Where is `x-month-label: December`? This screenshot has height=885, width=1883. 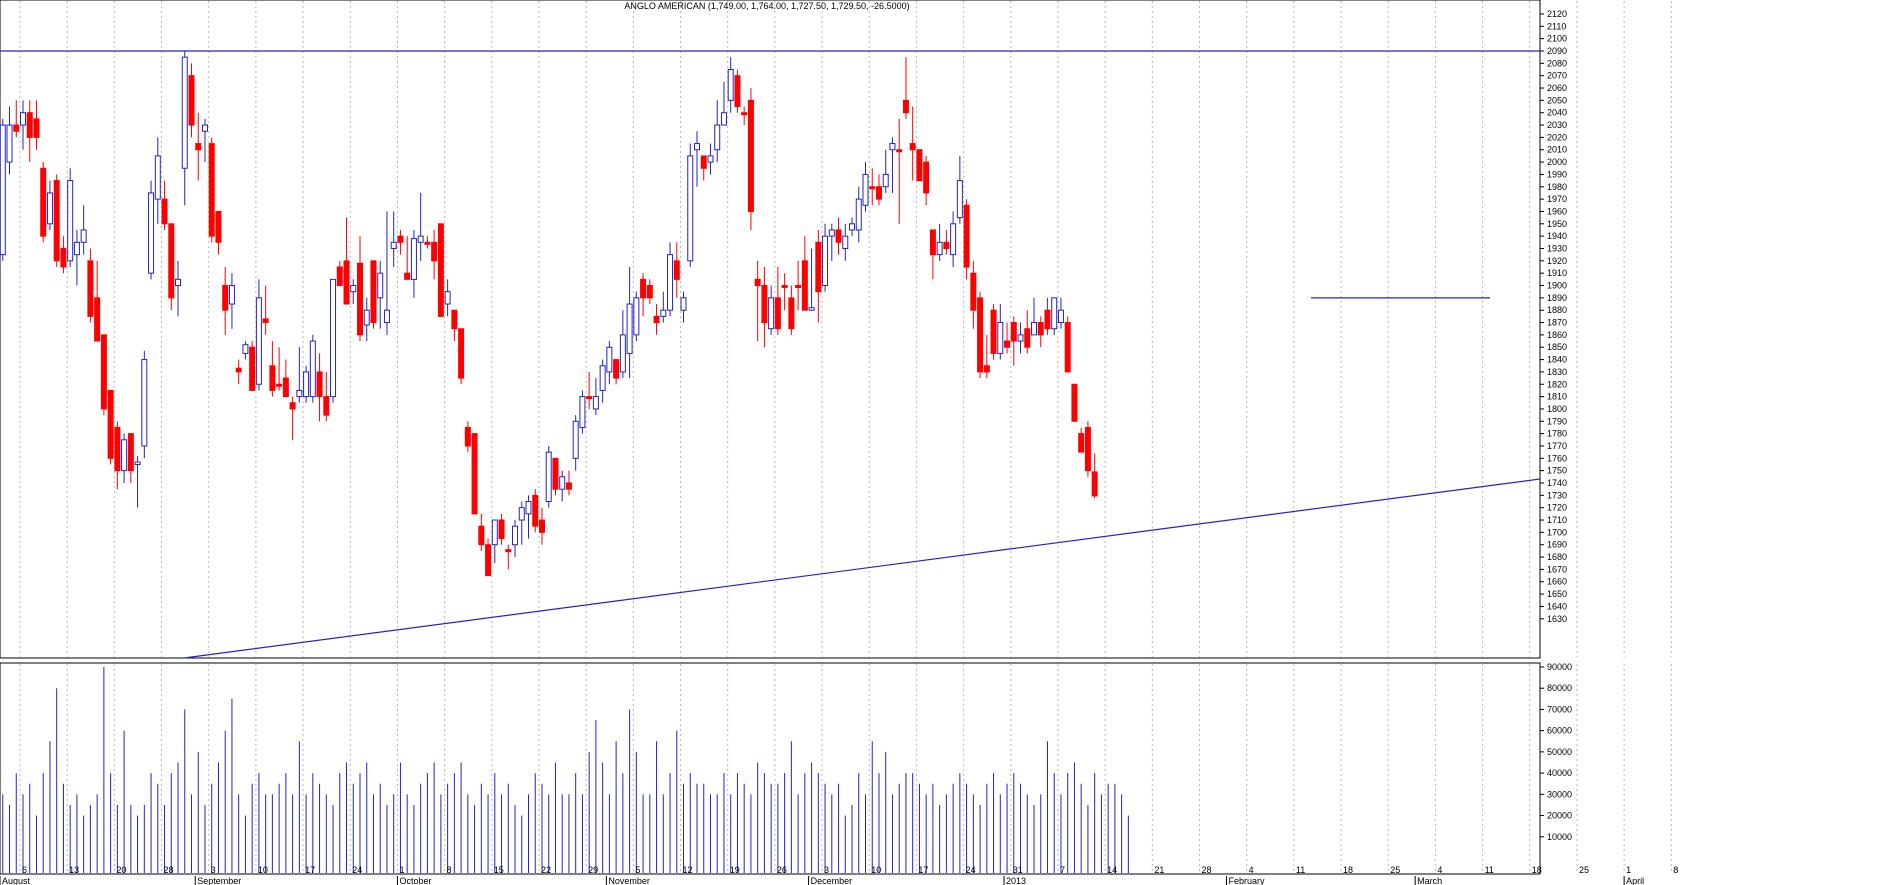 x-month-label: December is located at coordinates (832, 880).